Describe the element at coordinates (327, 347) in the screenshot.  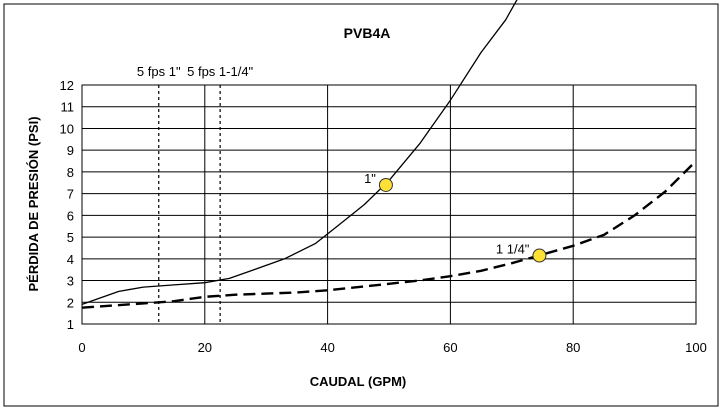
I see `x-tick-label: 40` at that location.